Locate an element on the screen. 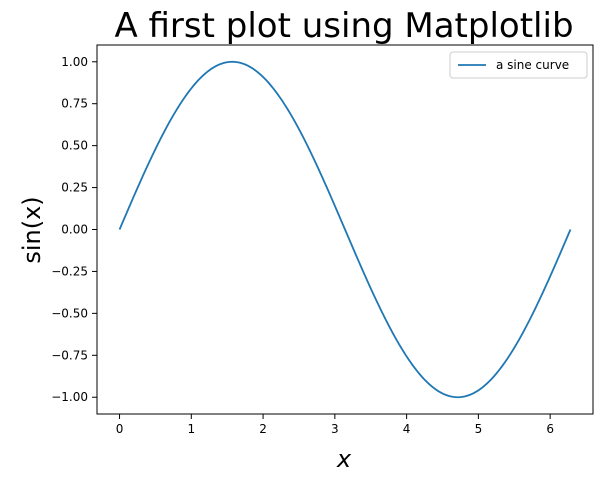 The height and width of the screenshot is (482, 602). legend-box is located at coordinates (518, 65).